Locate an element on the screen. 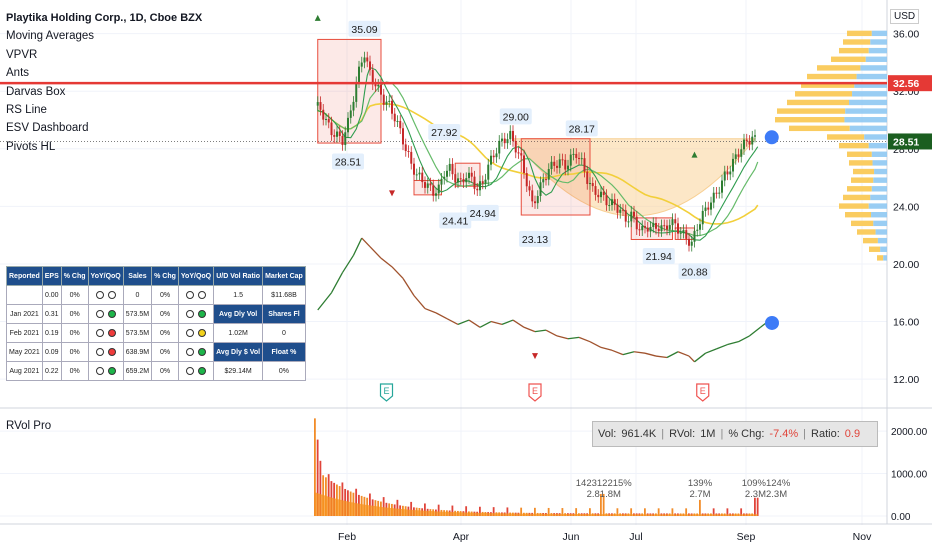 The width and height of the screenshot is (932, 550). yoy-qoq-indicators is located at coordinates (105, 352).